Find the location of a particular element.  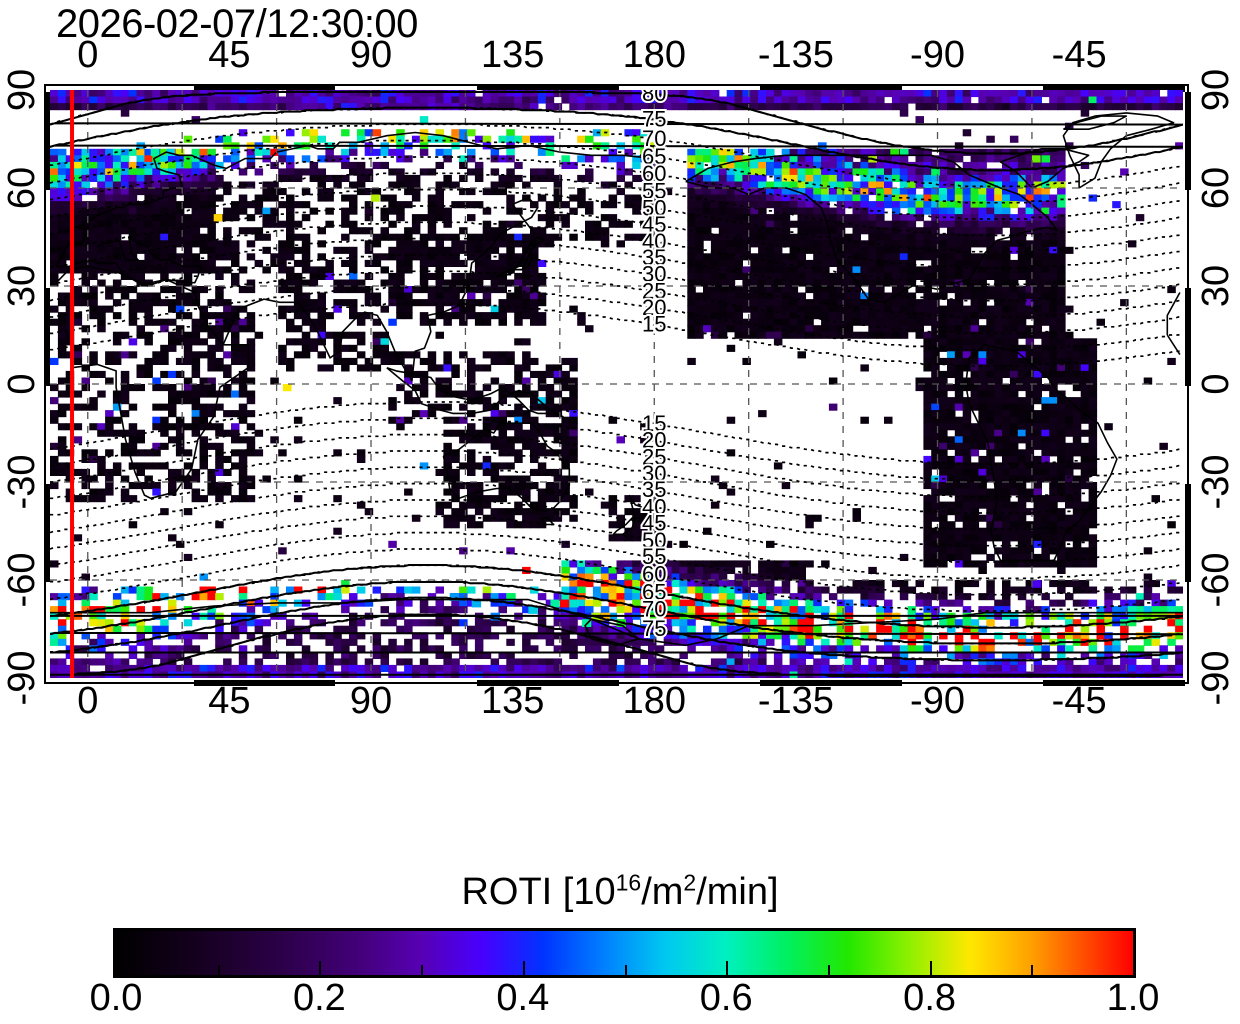

top-axis-tick-label: 90 is located at coordinates (371, 55).